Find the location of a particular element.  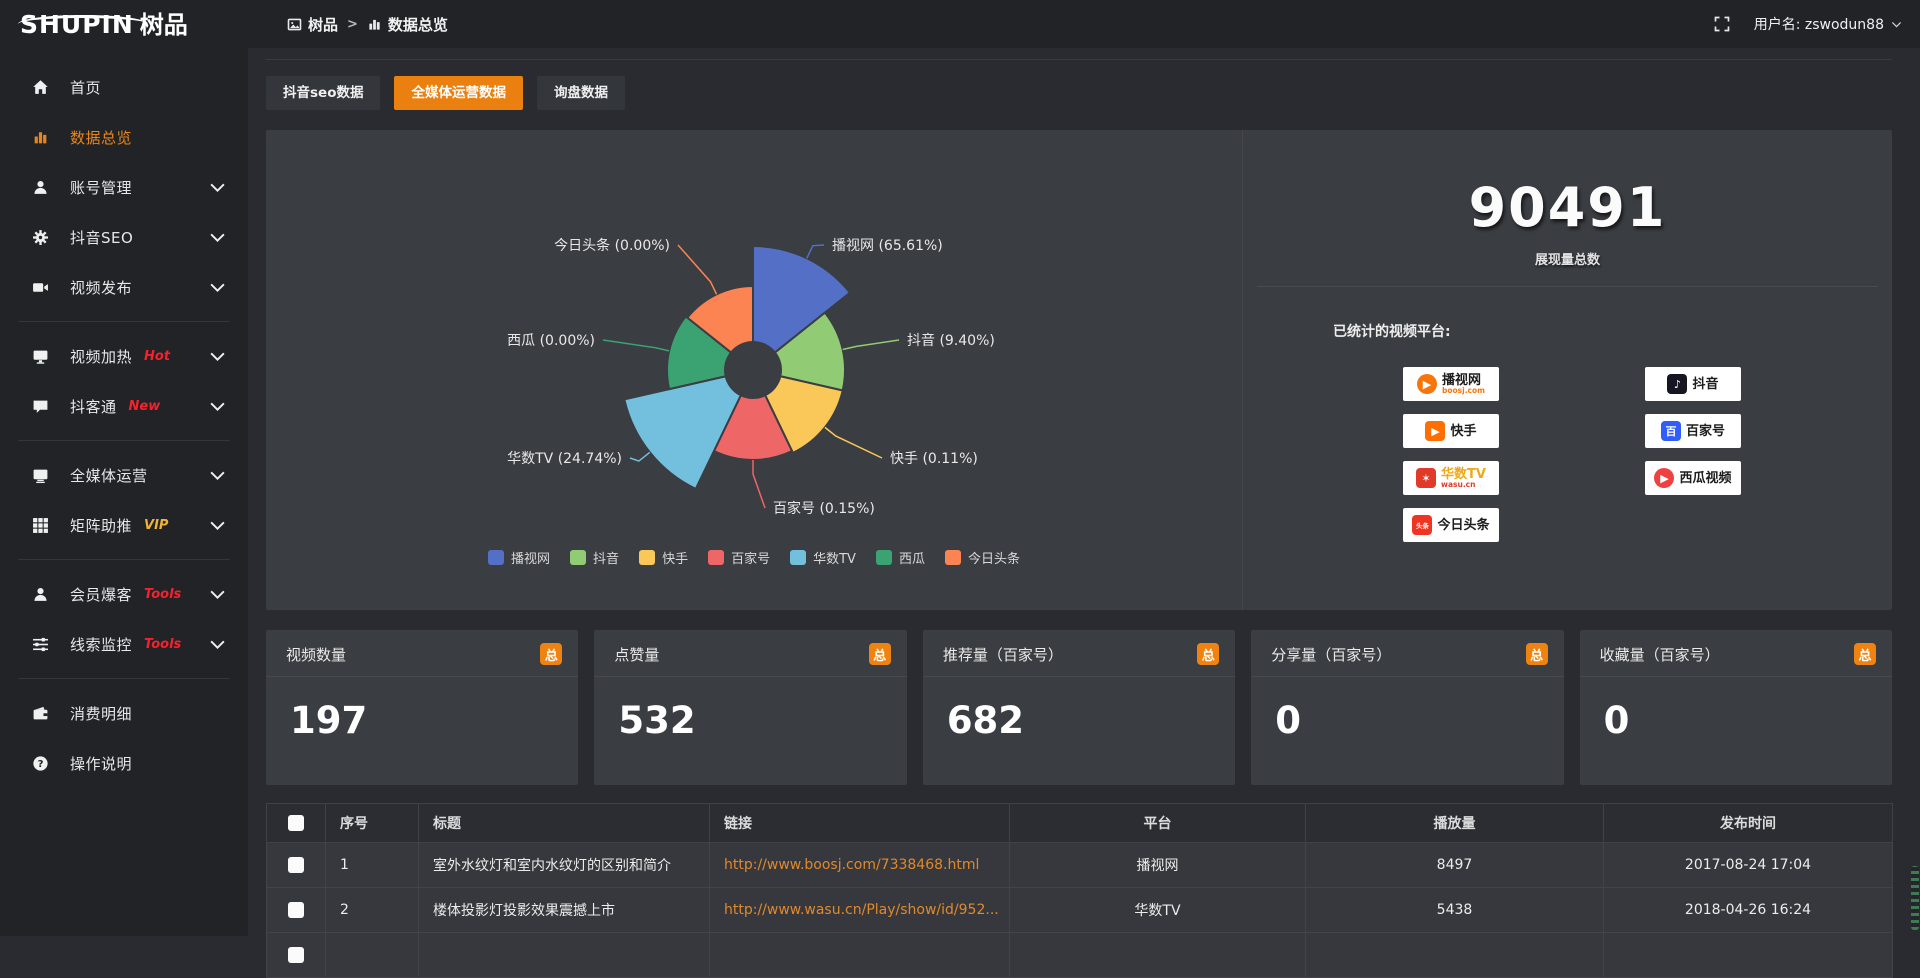

legend-item: 播视网 is located at coordinates (519, 557).